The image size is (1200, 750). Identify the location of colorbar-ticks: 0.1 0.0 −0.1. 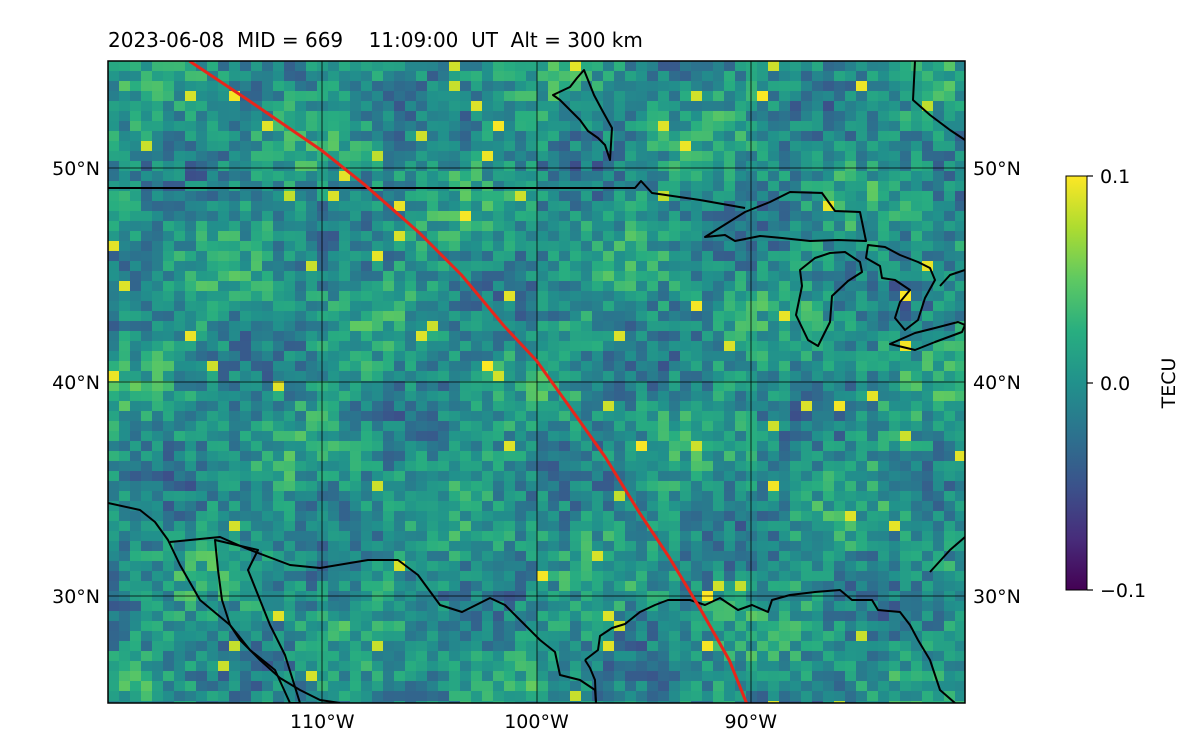
(1116, 384).